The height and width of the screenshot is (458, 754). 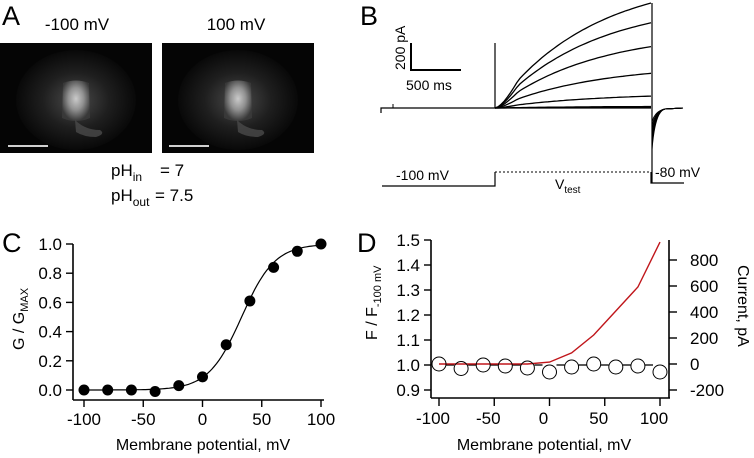 I want to click on d-y-tick-label: 1.0, so click(x=408, y=365).